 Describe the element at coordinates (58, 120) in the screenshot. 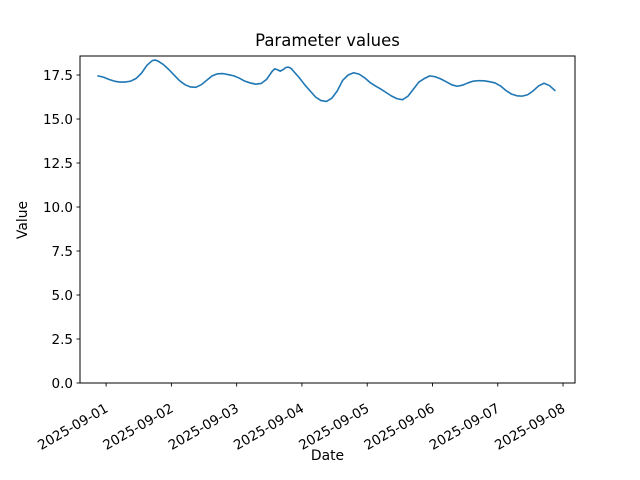

I see `y-tick-label: 15.0` at that location.